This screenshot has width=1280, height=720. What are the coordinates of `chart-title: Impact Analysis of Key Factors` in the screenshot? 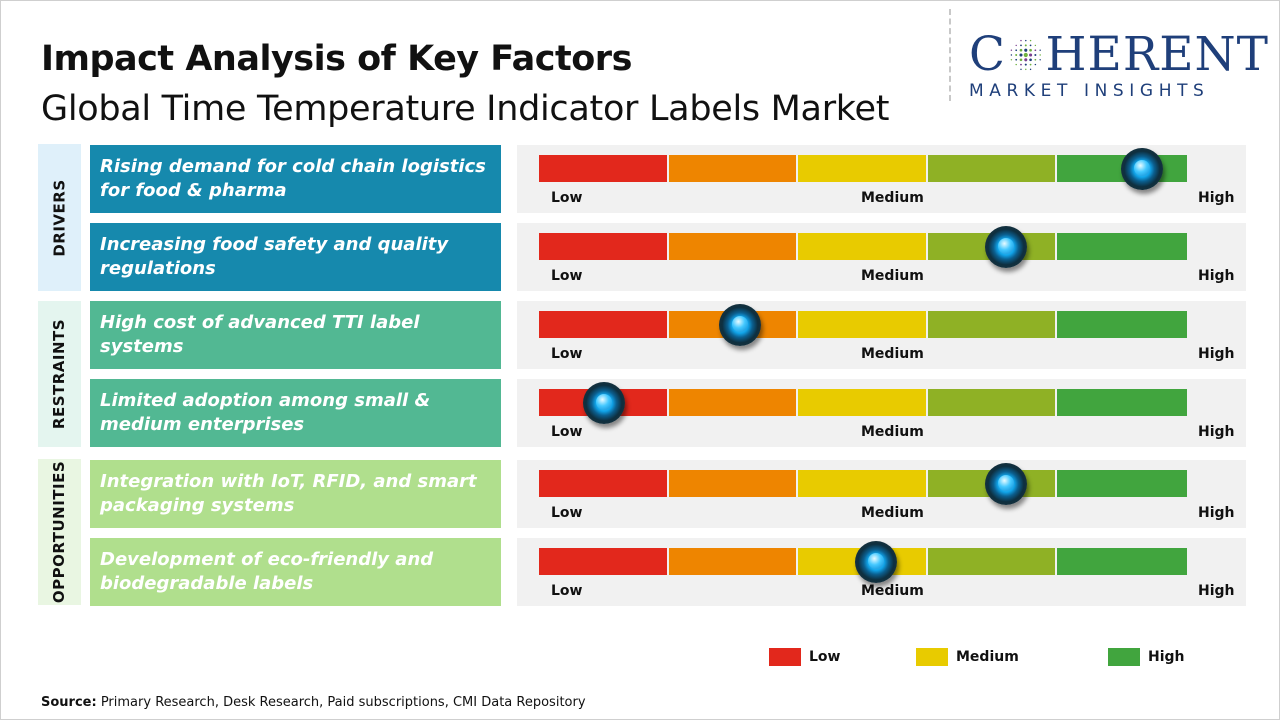 It's located at (336, 59).